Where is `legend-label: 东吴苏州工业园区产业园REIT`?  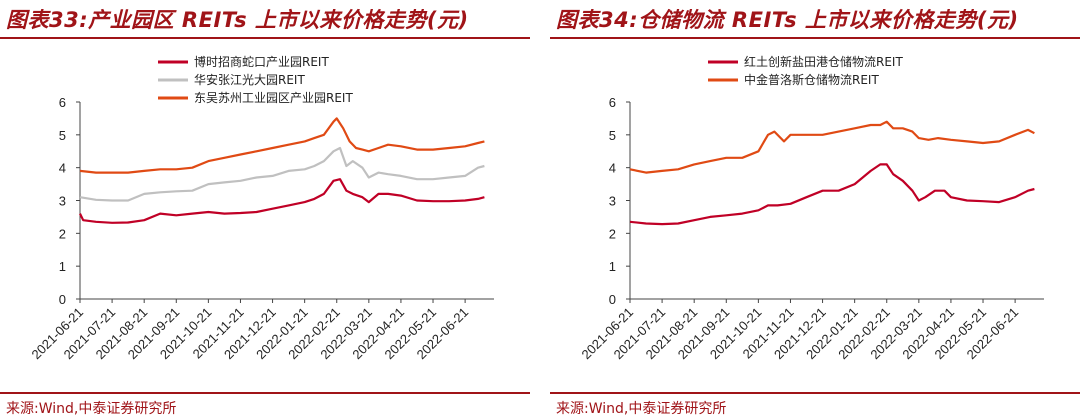
legend-label: 东吴苏州工业园区产业园REIT is located at coordinates (273, 98).